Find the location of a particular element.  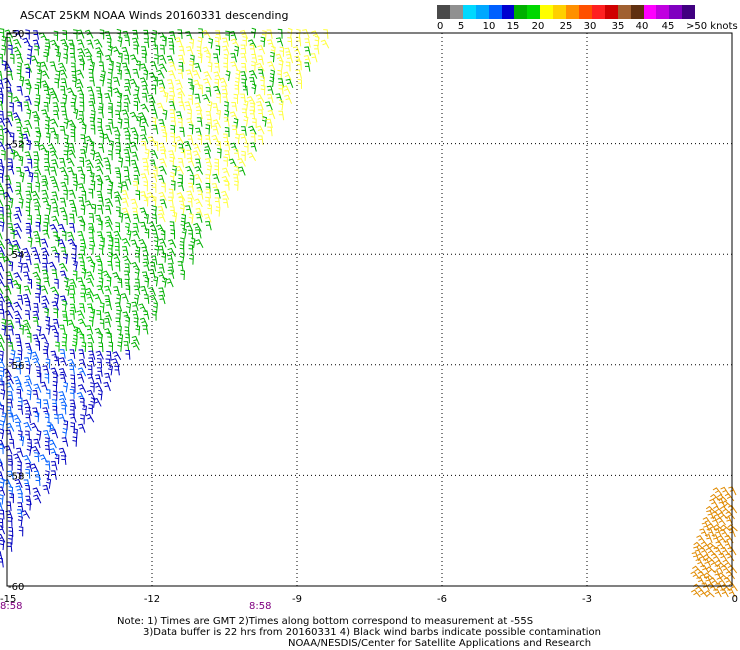

y-tick-label: -60 is located at coordinates (16, 587).